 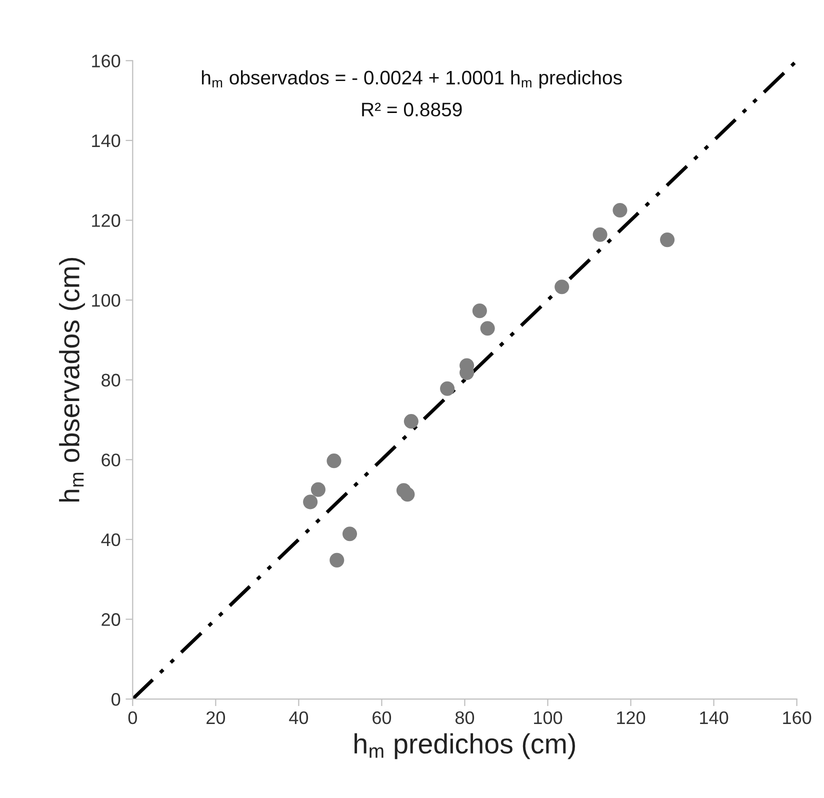 I want to click on x-tick-label: 120, so click(x=631, y=717).